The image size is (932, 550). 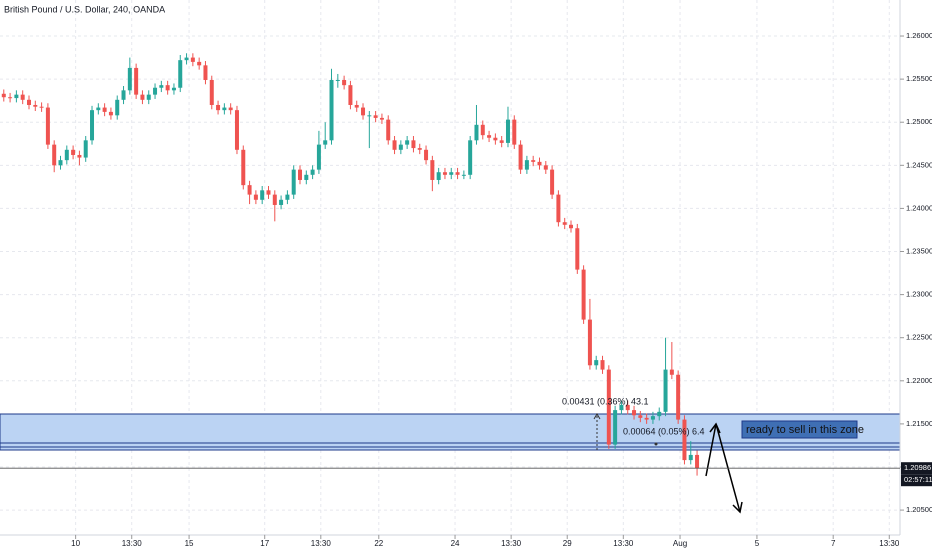 What do you see at coordinates (919, 164) in the screenshot?
I see `y-tick-label: 1.24500` at bounding box center [919, 164].